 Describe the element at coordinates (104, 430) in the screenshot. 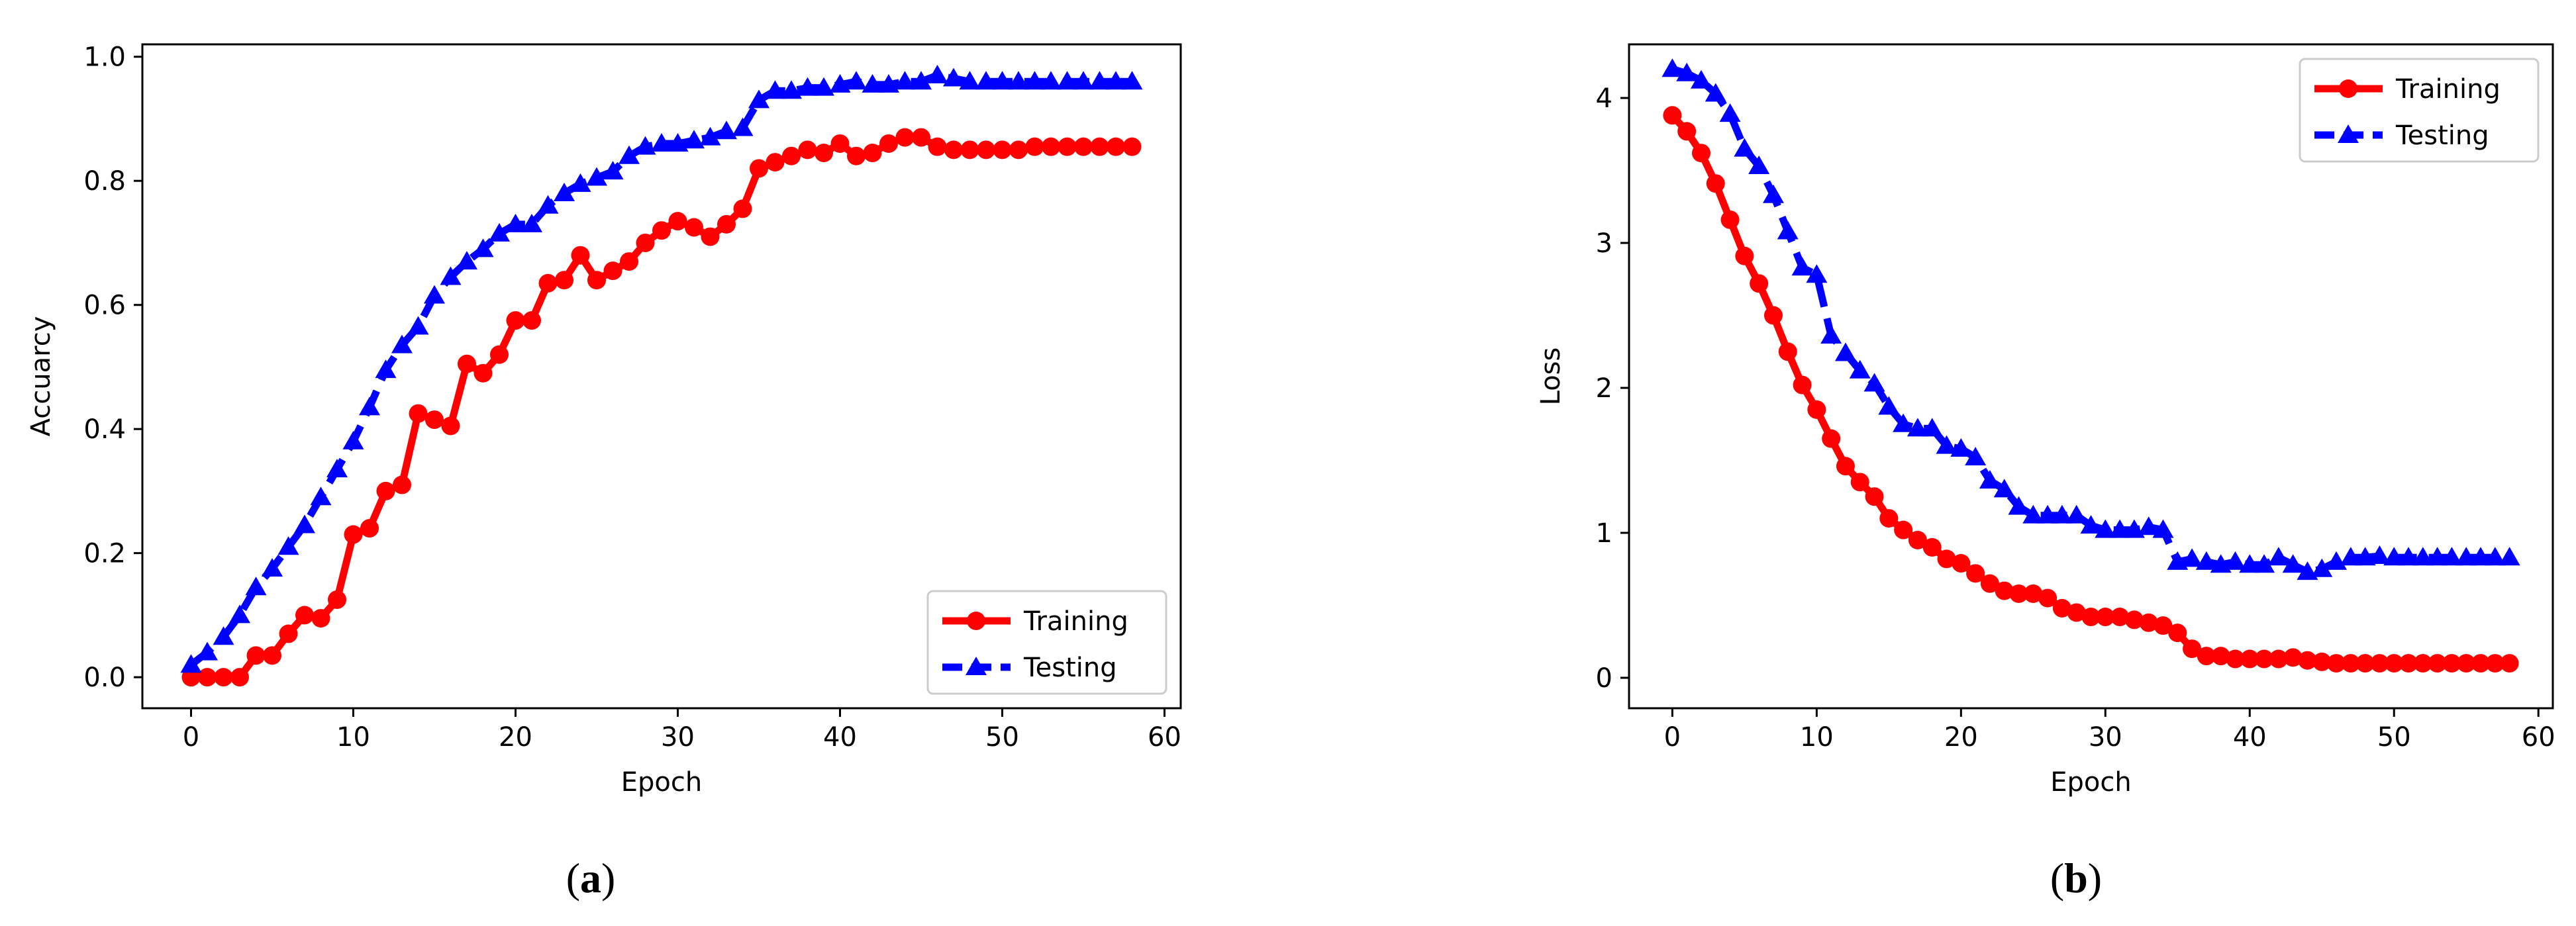

I see `y-tick-label: 0.4` at that location.